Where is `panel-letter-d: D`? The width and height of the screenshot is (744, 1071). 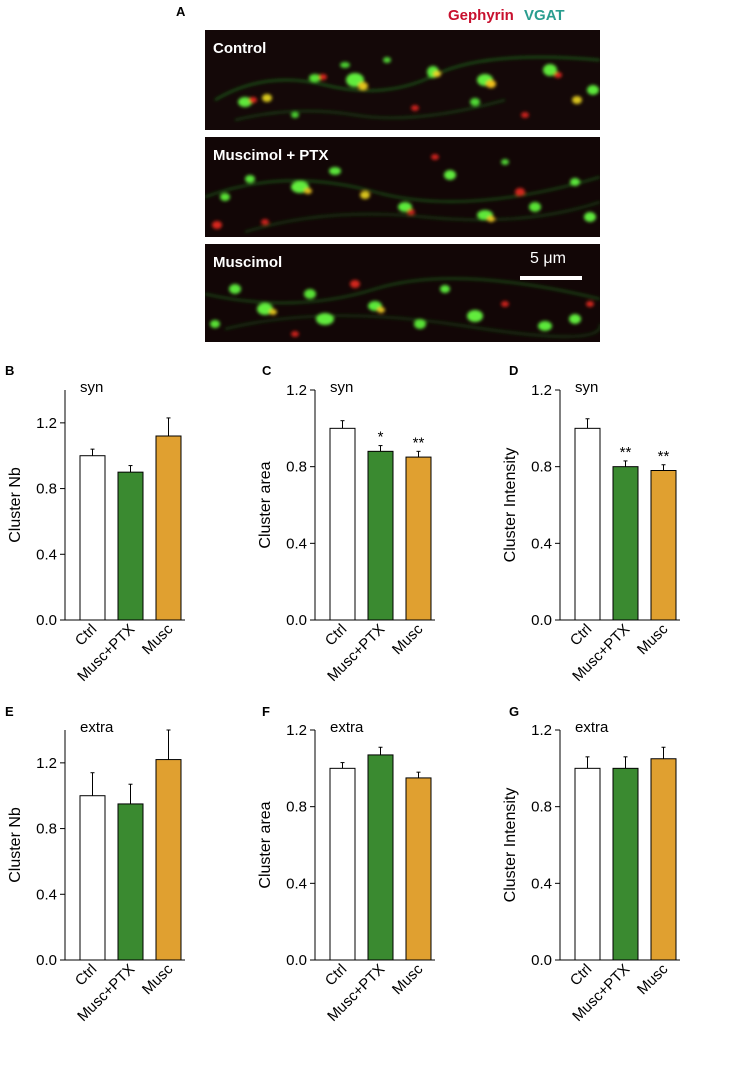
panel-letter-d: D is located at coordinates (514, 370).